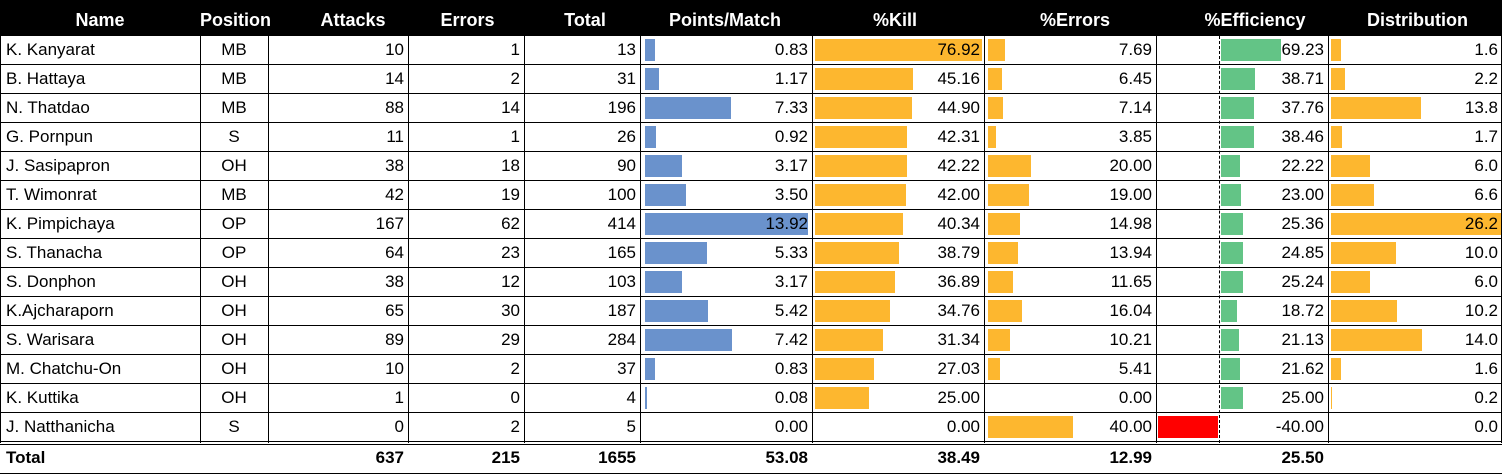 The image size is (1502, 474). I want to click on header-position: Position, so click(235, 20).